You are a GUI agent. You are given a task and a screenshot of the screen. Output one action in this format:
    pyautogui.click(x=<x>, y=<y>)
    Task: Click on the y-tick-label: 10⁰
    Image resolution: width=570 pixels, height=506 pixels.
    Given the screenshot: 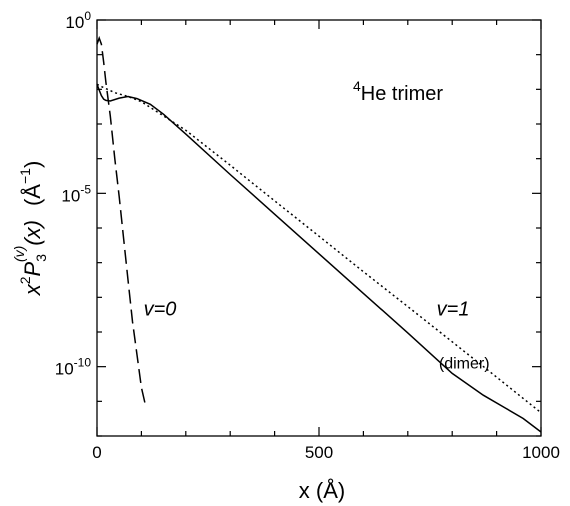 What is the action you would take?
    pyautogui.click(x=78, y=20)
    